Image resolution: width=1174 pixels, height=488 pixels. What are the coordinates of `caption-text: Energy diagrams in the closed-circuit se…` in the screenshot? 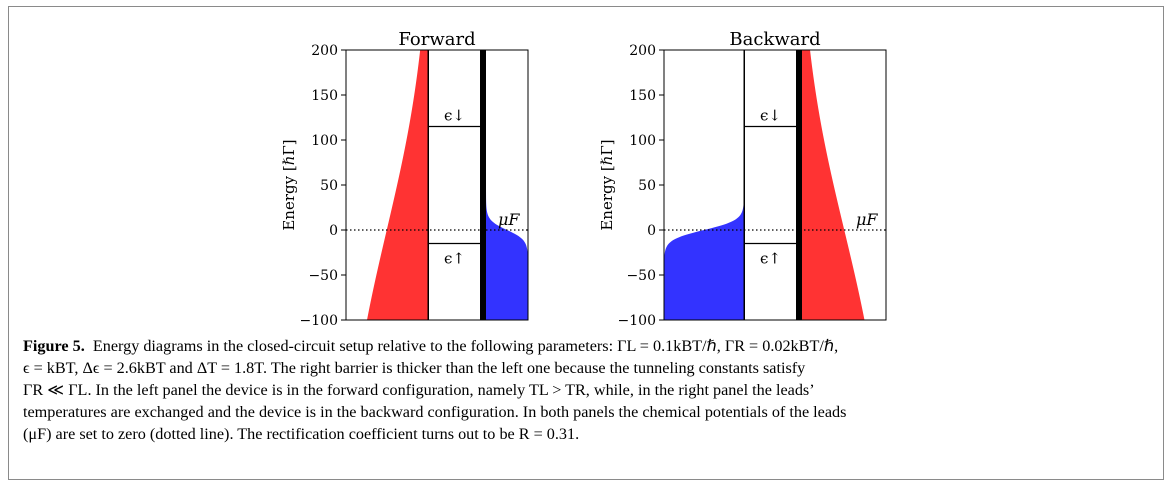 It's located at (465, 346).